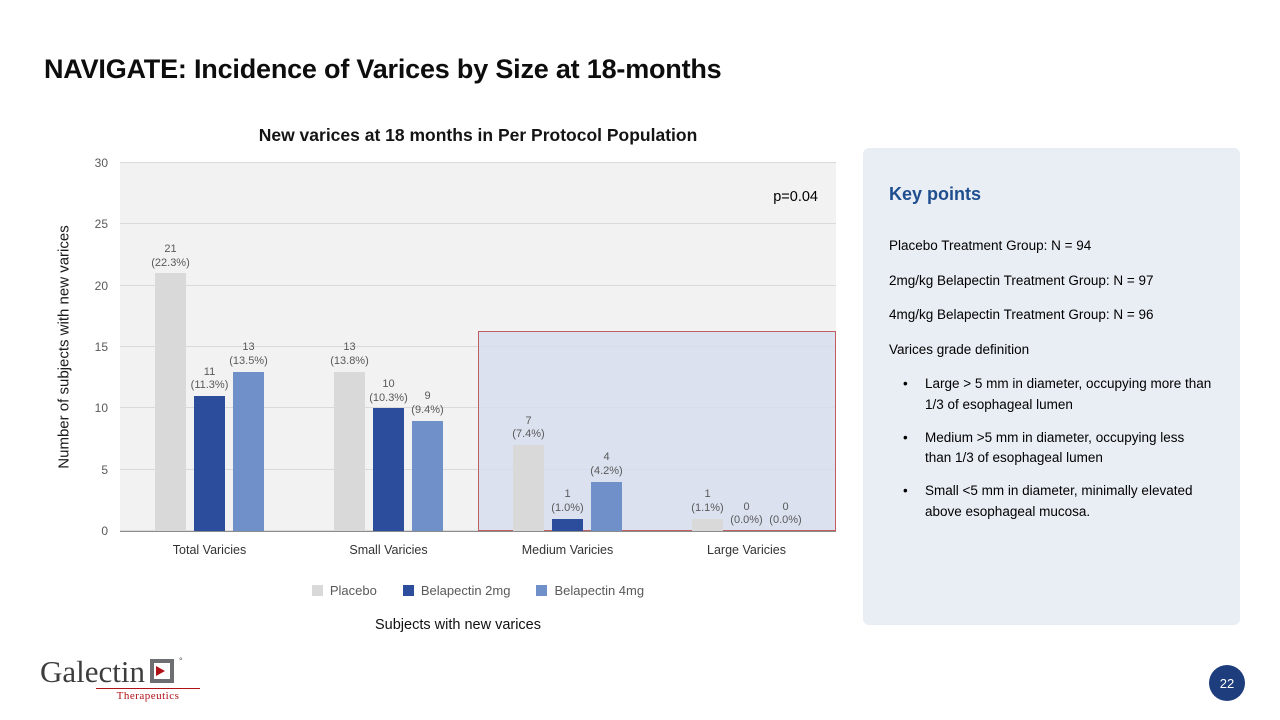  Describe the element at coordinates (148, 695) in the screenshot. I see `logo-subtext: Therapeutics` at that location.